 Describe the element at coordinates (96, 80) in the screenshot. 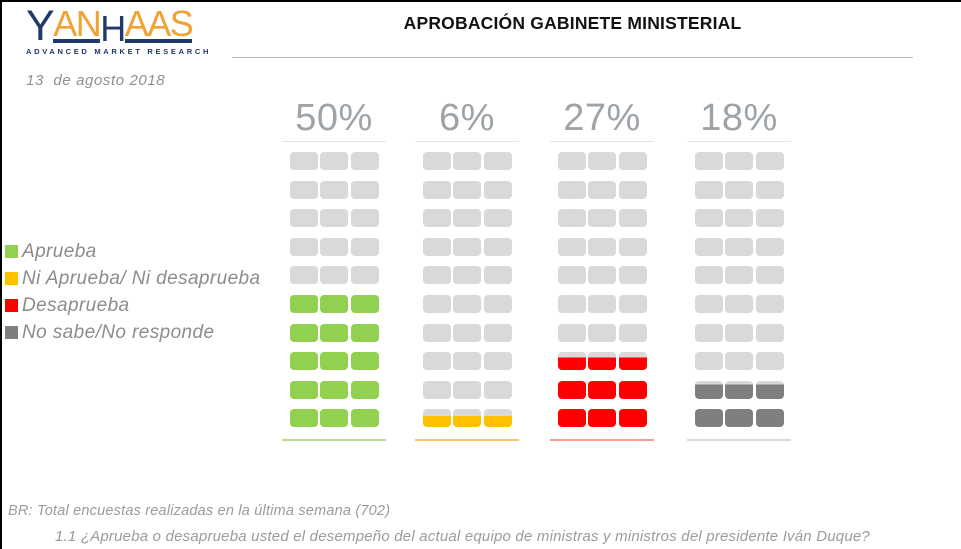

I see `report-date: 13 de agosto 2018` at that location.